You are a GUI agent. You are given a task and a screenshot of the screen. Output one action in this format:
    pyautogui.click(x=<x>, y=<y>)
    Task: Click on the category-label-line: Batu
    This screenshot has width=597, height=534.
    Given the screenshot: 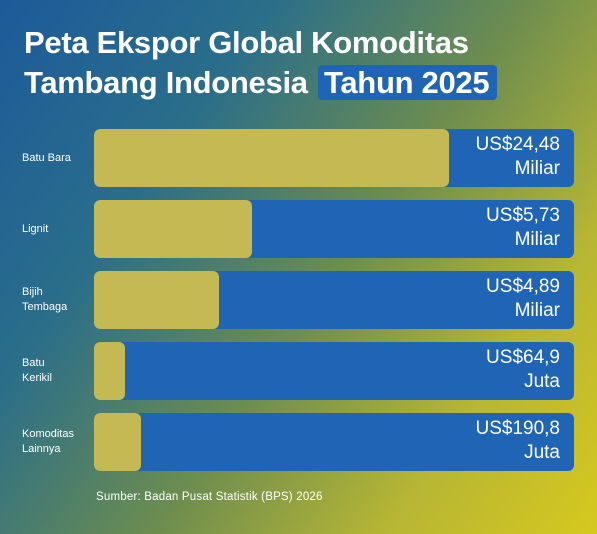 What is the action you would take?
    pyautogui.click(x=33, y=363)
    